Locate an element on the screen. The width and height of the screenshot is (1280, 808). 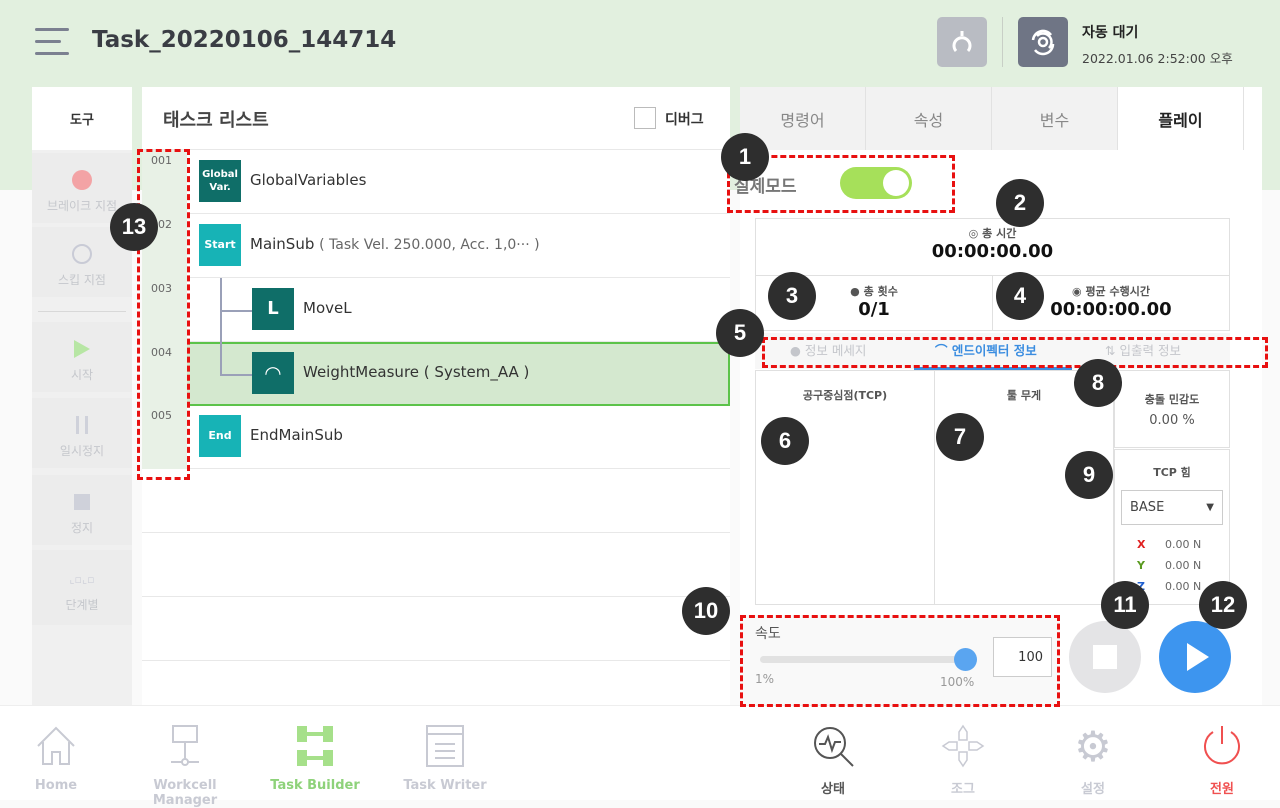
tool-label: 일시정지 is located at coordinates (82, 451).